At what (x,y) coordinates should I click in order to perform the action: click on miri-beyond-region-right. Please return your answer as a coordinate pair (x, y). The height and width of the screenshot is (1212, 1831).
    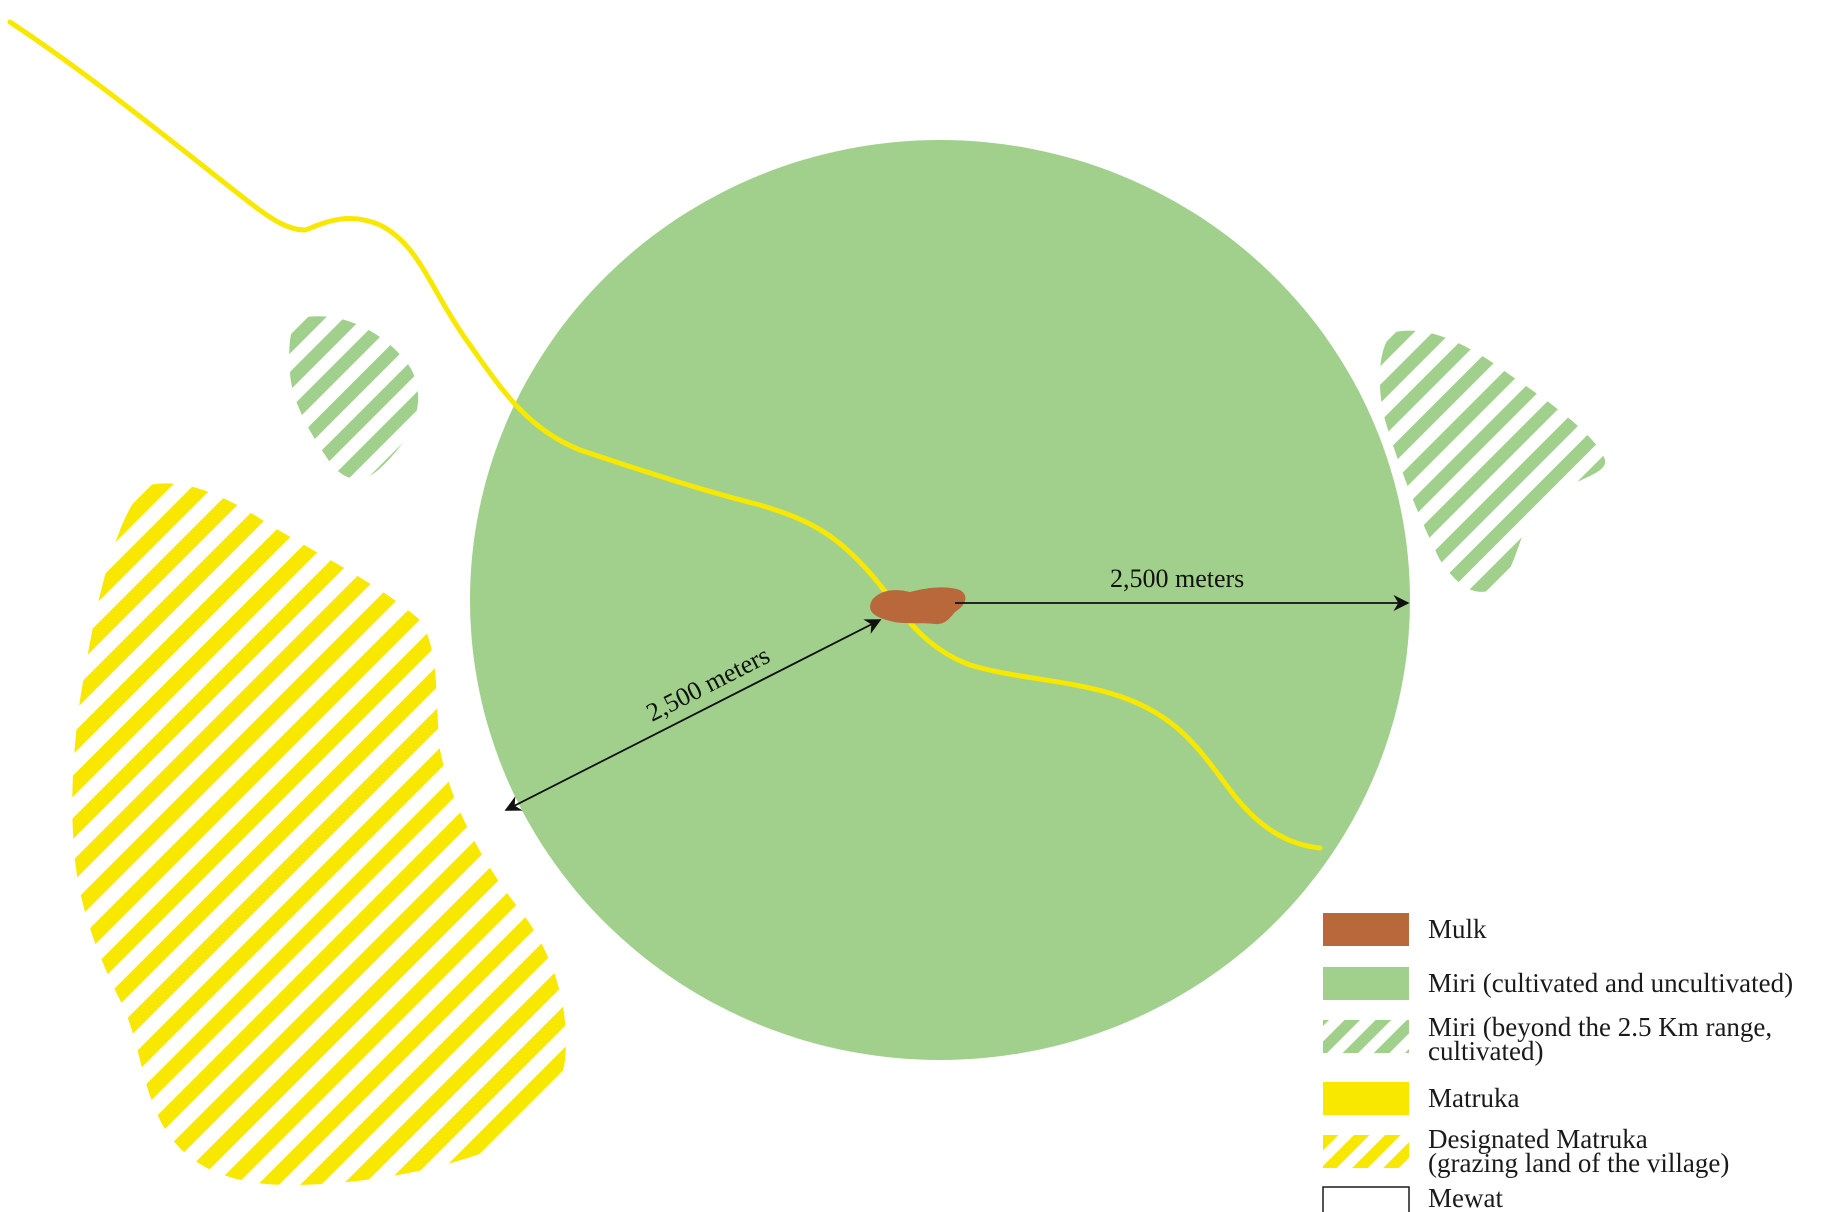
    Looking at the image, I should click on (1492, 461).